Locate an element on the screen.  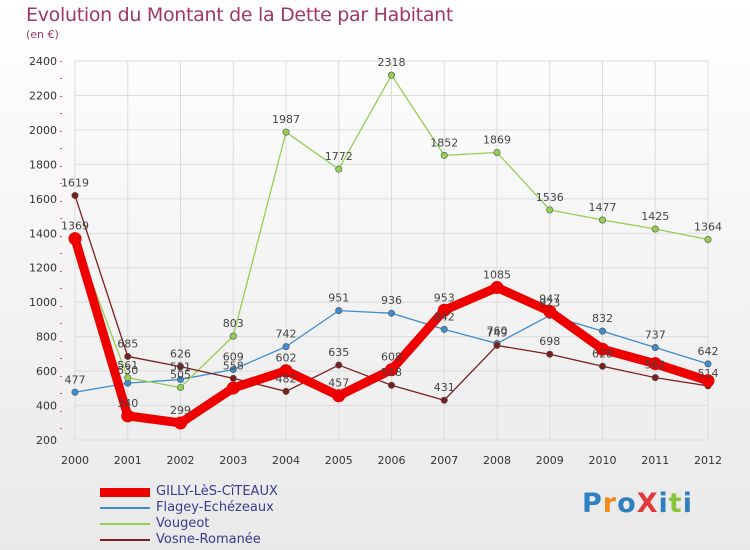
legend-swatch-flagey is located at coordinates (125, 508).